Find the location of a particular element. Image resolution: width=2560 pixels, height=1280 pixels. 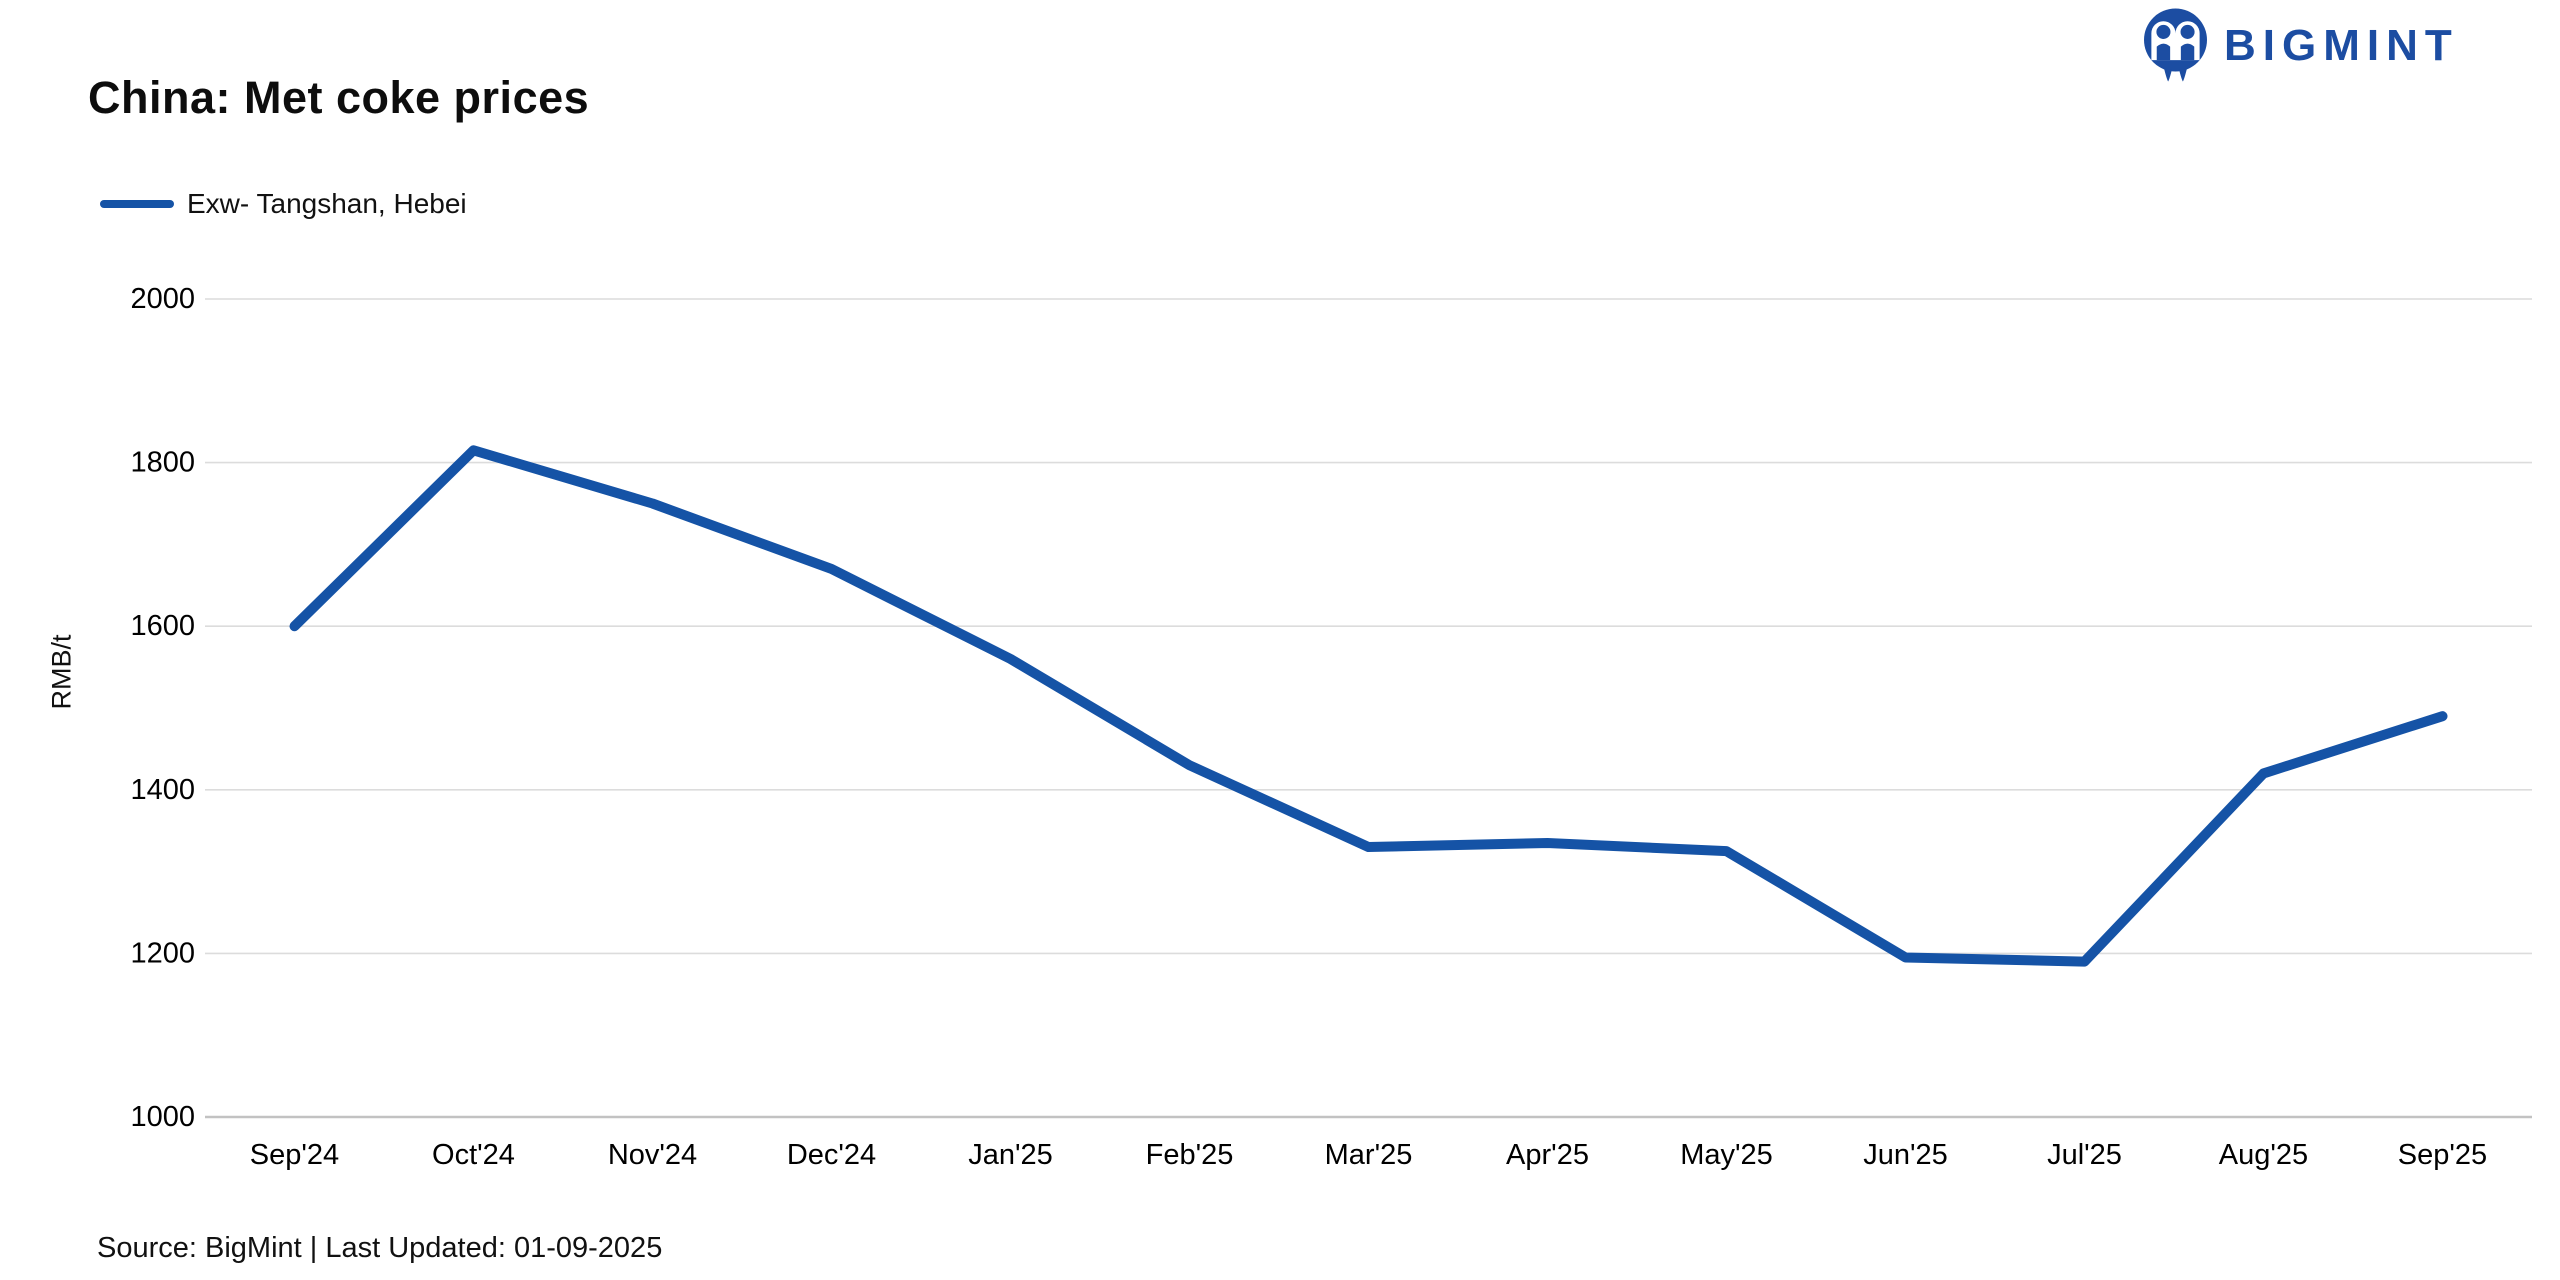

x-tick-label: Mar'25 is located at coordinates (1369, 1155).